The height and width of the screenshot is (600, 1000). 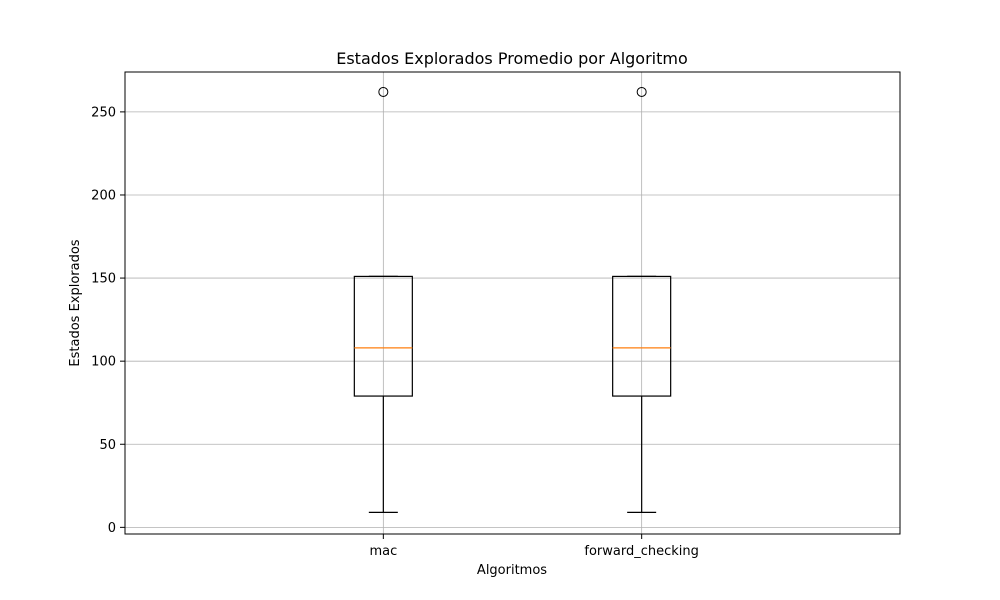 I want to click on x-tick-label: mac, so click(x=383, y=551).